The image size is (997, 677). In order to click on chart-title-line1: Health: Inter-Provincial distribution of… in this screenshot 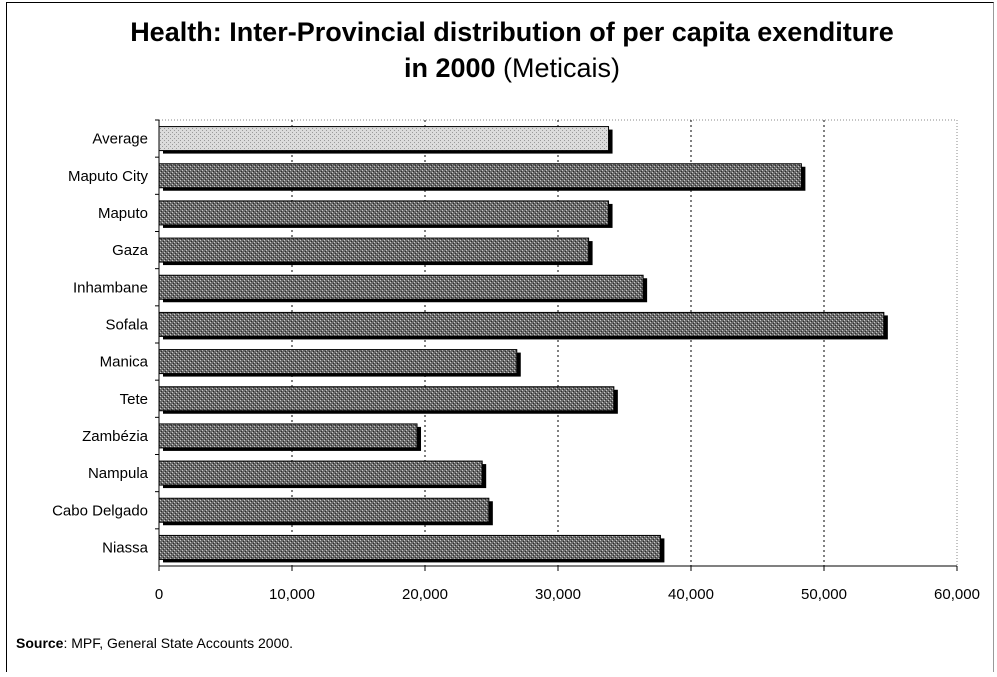, I will do `click(512, 32)`.